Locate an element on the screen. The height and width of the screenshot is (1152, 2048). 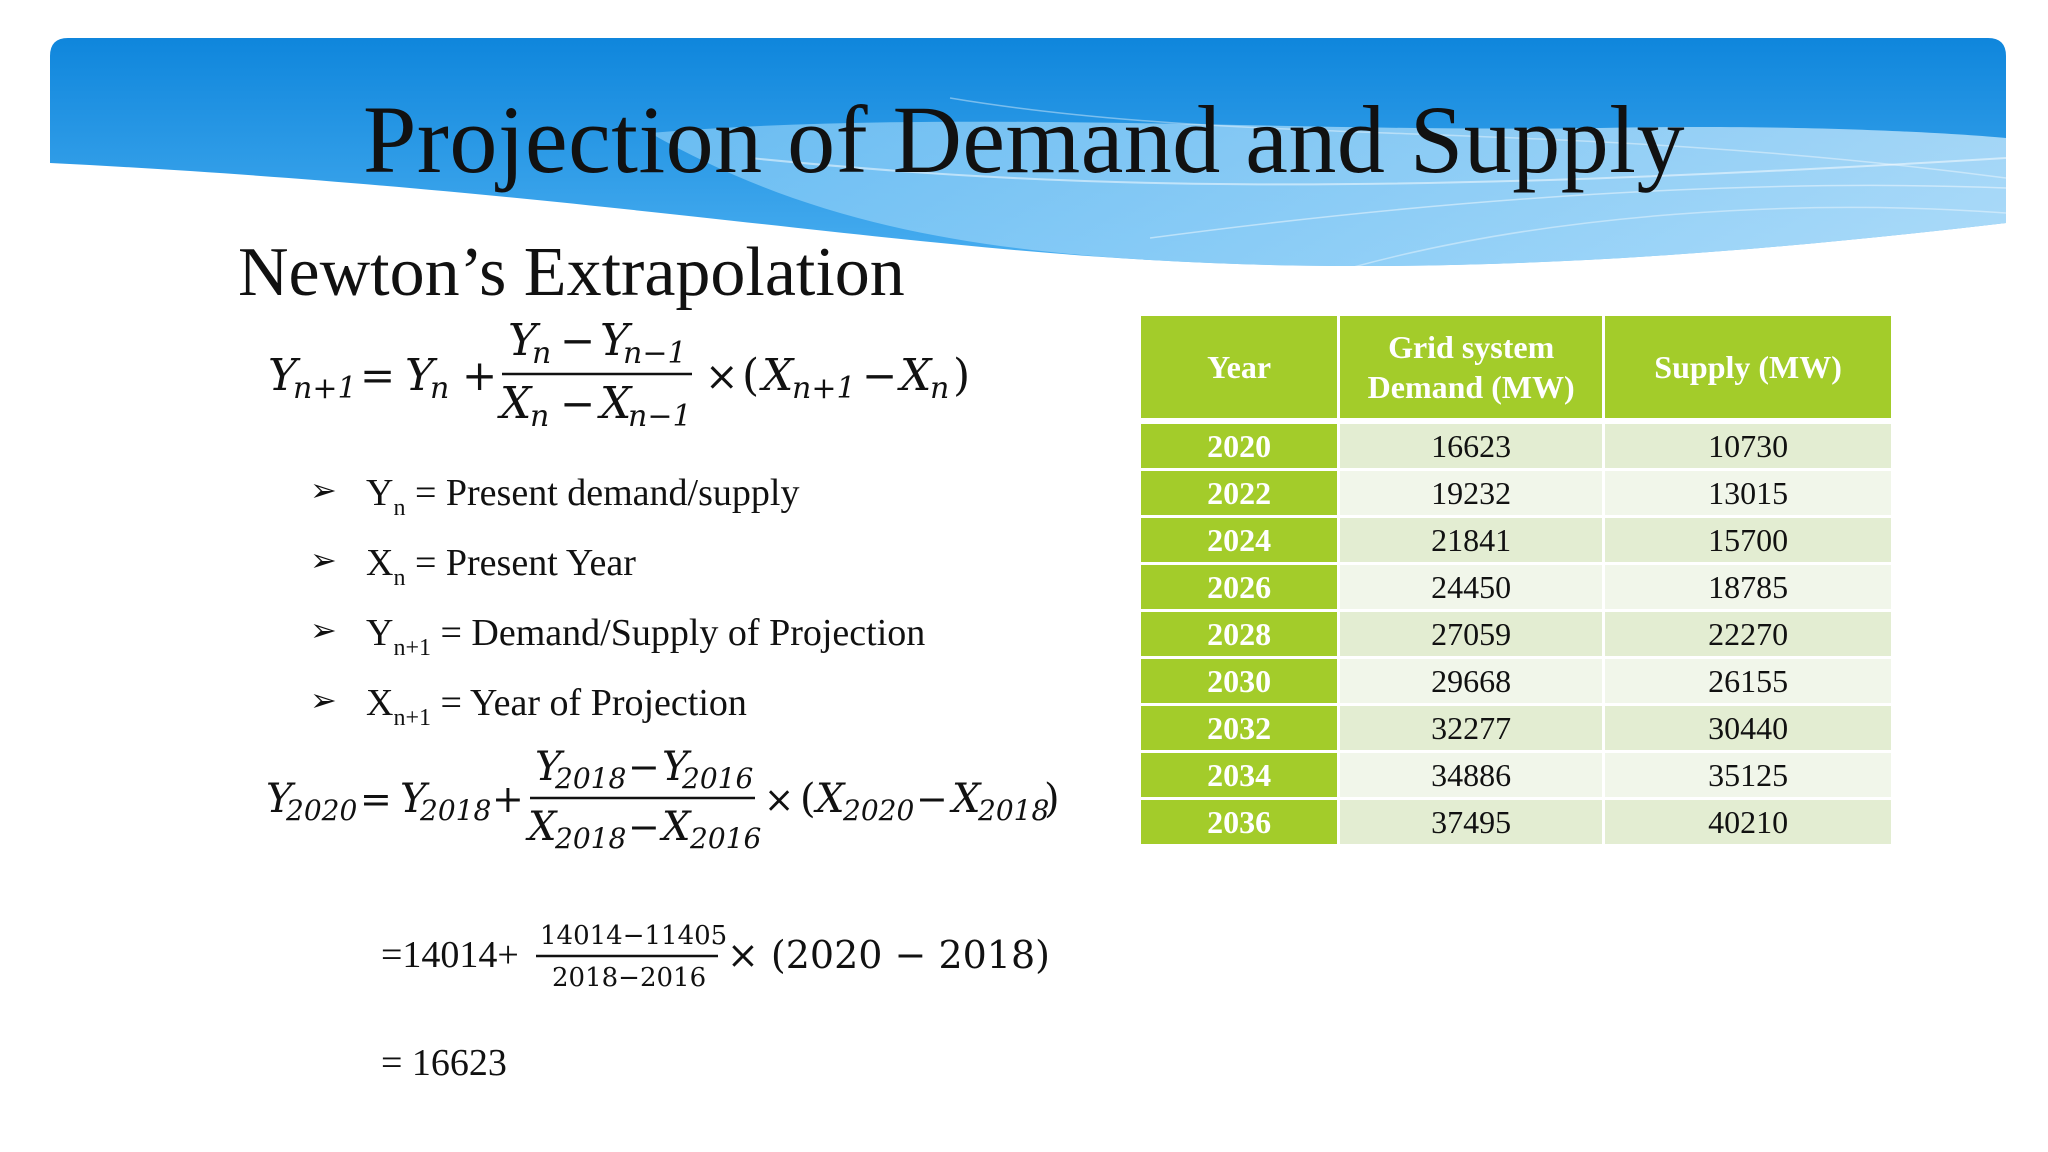
calc-result: = 16623 is located at coordinates (444, 1063).